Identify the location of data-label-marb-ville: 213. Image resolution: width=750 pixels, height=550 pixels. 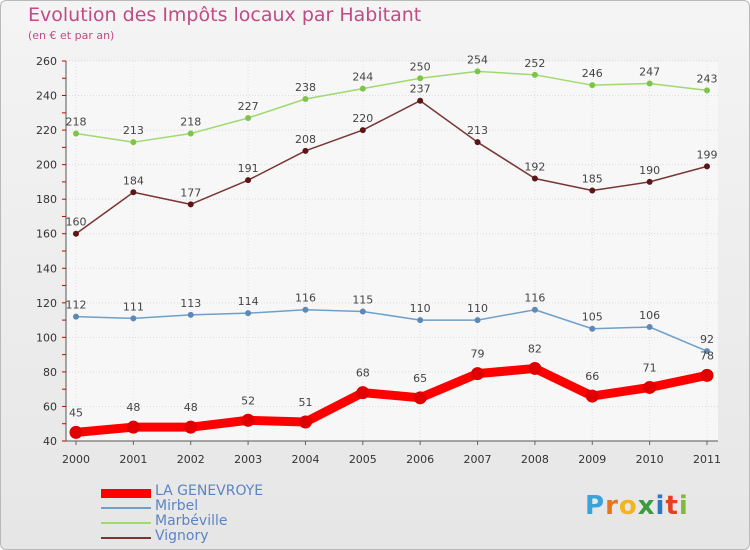
(133, 130).